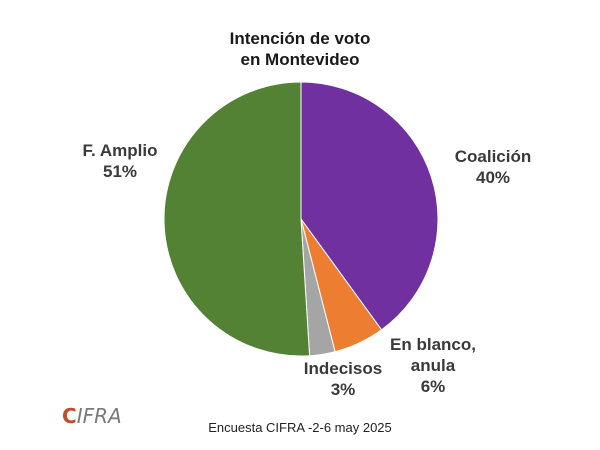 Image resolution: width=600 pixels, height=450 pixels. I want to click on slice-name-coalicion: Coalición, so click(493, 156).